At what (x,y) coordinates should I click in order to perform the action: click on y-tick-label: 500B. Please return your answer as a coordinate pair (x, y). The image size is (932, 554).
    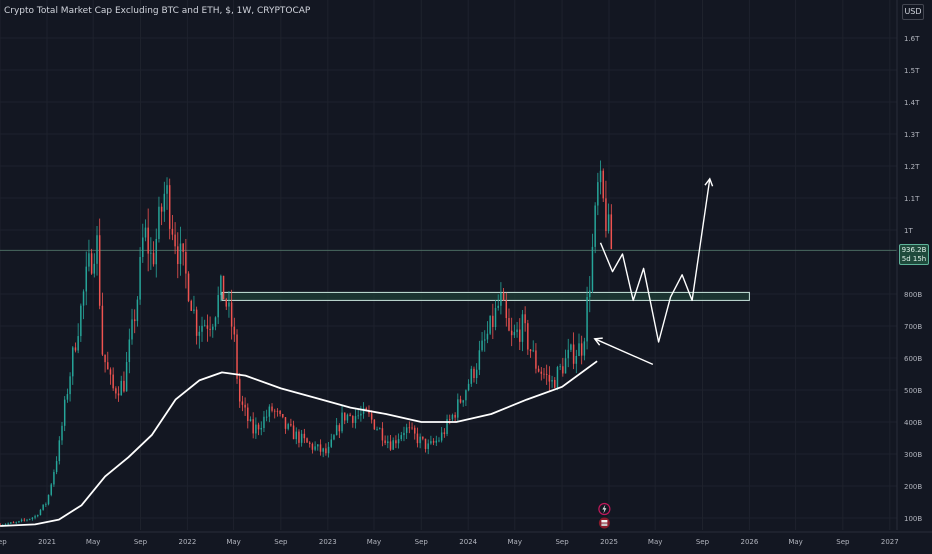
    Looking at the image, I should click on (913, 391).